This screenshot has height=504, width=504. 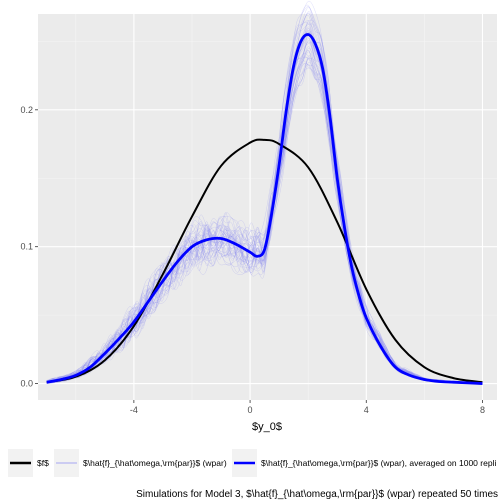 What do you see at coordinates (307, 407) in the screenshot?
I see `x-axis-ticks: -4 0 4 8` at bounding box center [307, 407].